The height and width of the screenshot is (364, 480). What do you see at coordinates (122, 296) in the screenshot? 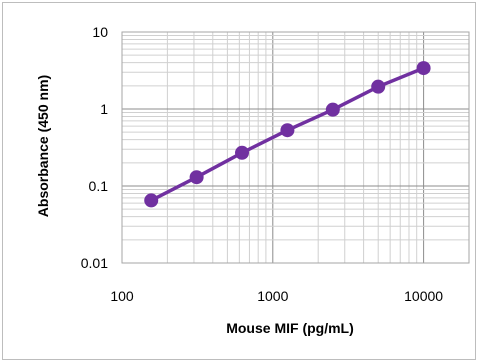
I see `x-tick-label: 100` at bounding box center [122, 296].